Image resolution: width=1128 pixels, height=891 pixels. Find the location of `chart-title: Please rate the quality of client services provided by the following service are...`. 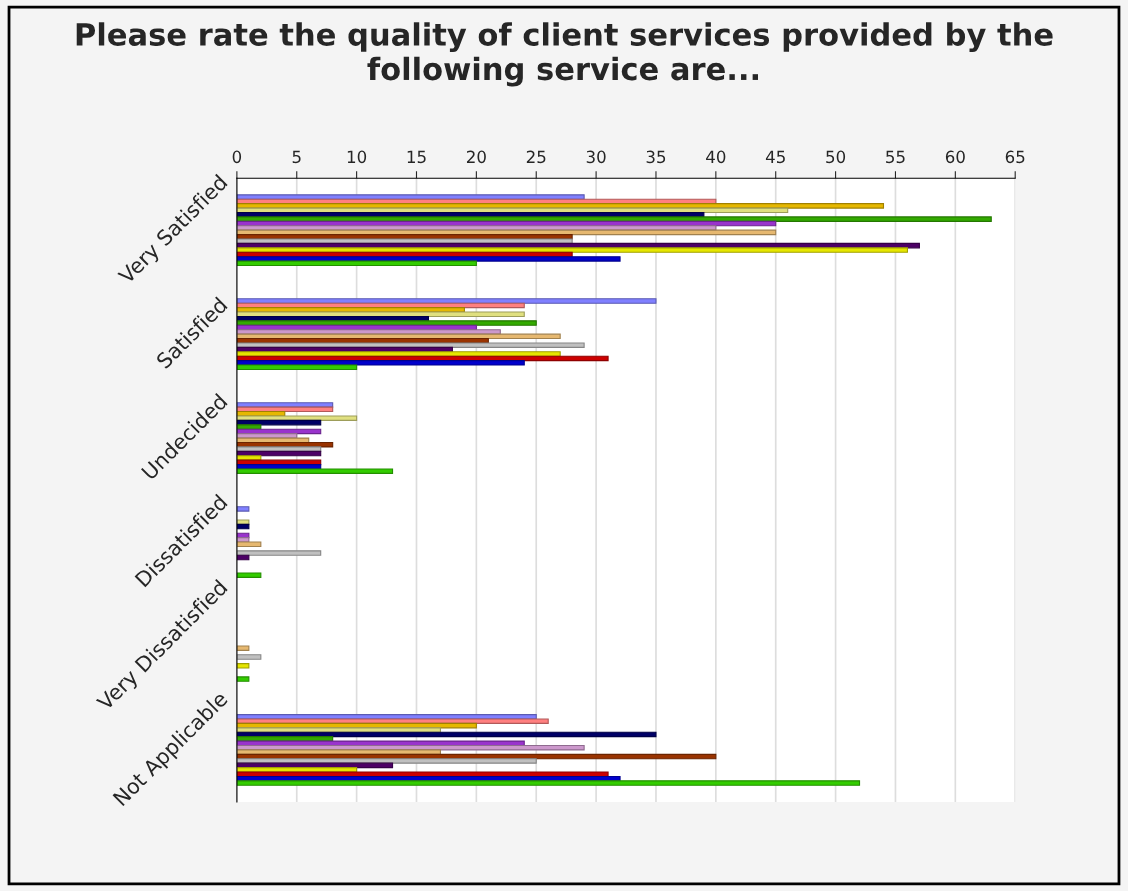

chart-title: Please rate the quality of client services provided by the following service are... is located at coordinates (564, 54).